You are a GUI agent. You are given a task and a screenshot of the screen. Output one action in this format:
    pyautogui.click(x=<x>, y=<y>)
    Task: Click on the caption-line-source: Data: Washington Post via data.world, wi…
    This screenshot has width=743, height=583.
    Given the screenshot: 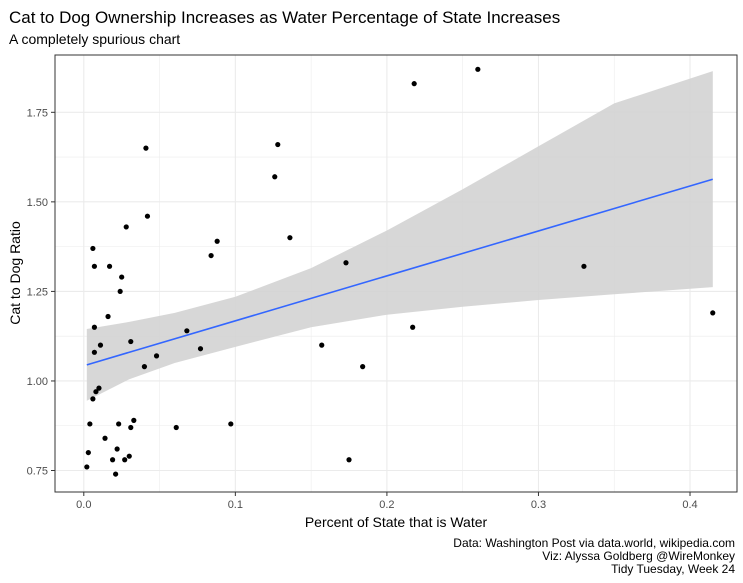 What is the action you would take?
    pyautogui.click(x=594, y=543)
    